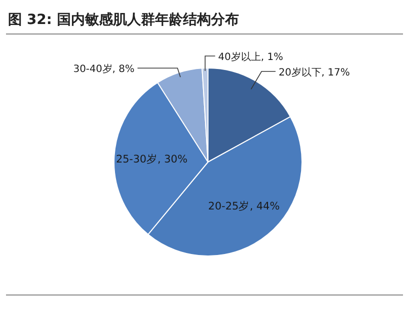 The width and height of the screenshot is (409, 322). What do you see at coordinates (265, 206) in the screenshot?
I see `data-label: , 44%` at bounding box center [265, 206].